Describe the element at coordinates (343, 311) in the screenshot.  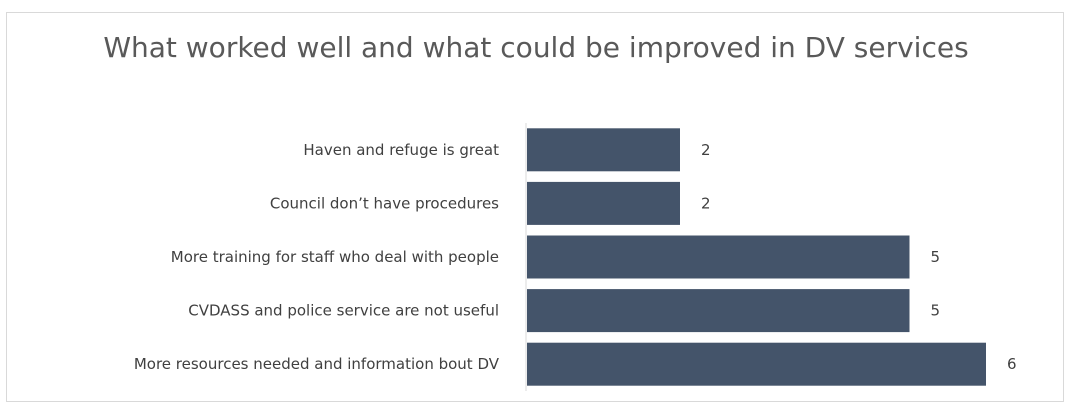
I see `category-label: CVDASS and police service are not useful` at that location.